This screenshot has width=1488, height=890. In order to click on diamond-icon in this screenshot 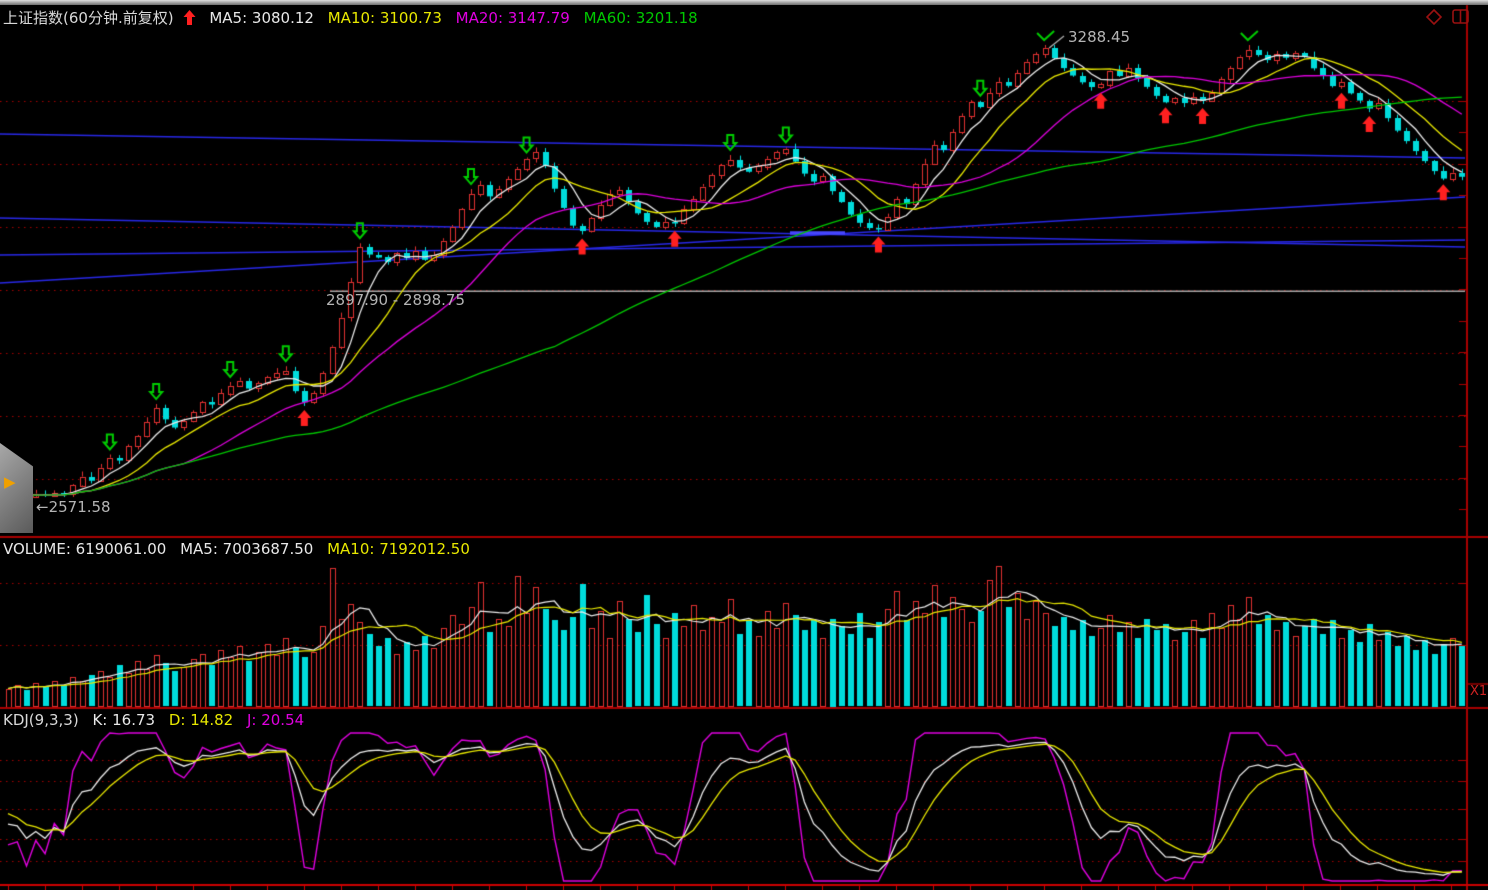, I will do `click(1434, 17)`.